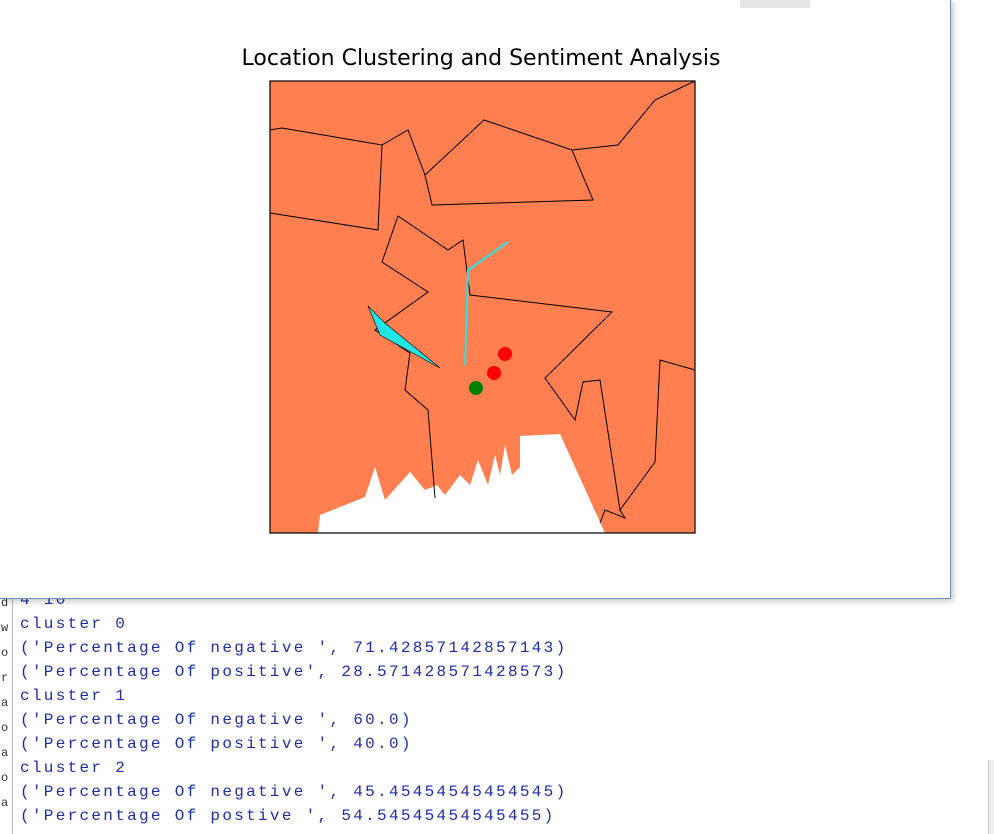 The width and height of the screenshot is (994, 834). I want to click on console-line: cluster 1, so click(74, 696).